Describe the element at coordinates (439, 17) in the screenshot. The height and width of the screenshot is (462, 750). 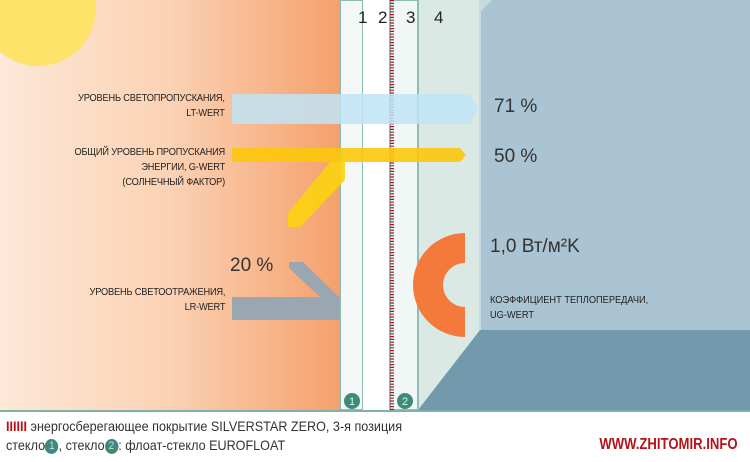
I see `pane-number-4: 4` at that location.